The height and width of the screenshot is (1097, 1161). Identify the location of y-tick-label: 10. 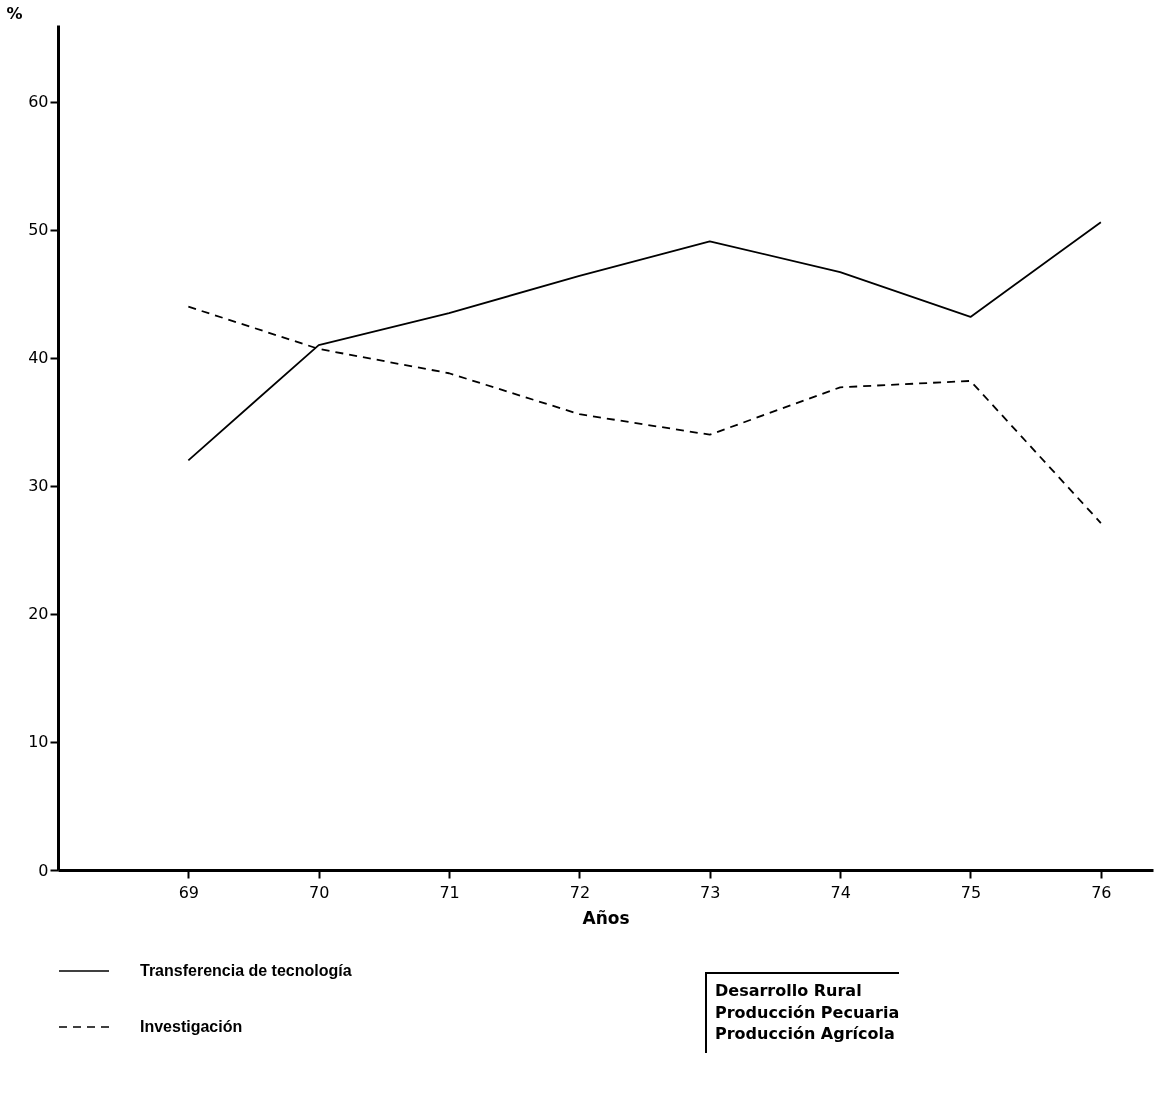
(38, 742).